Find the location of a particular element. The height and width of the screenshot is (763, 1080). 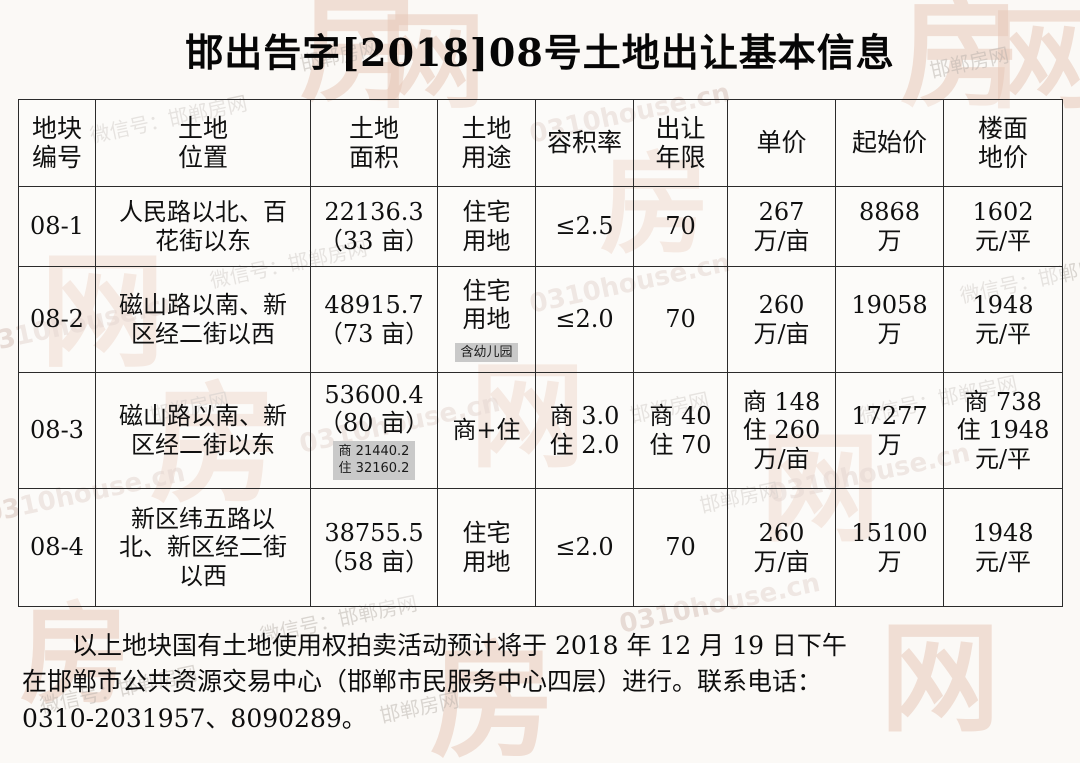

cell-start-price: 19058 万 is located at coordinates (889, 319).